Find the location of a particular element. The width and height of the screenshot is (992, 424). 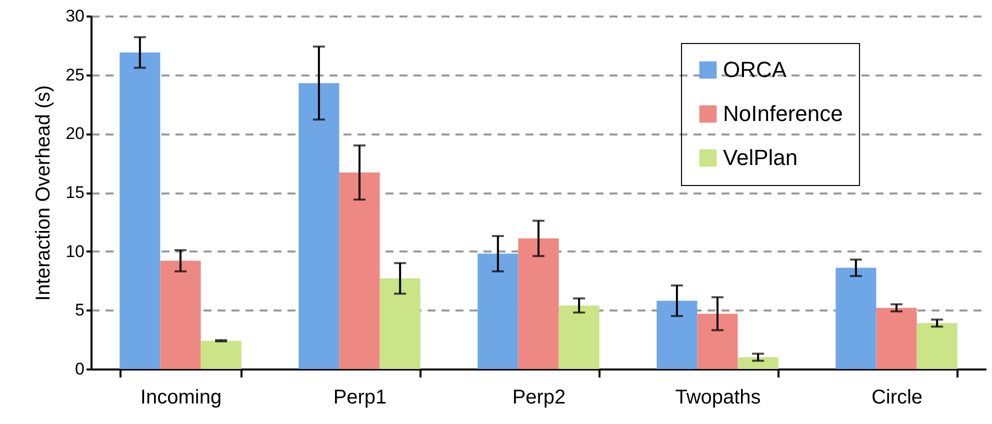

x-tick-label: Circle is located at coordinates (897, 397).